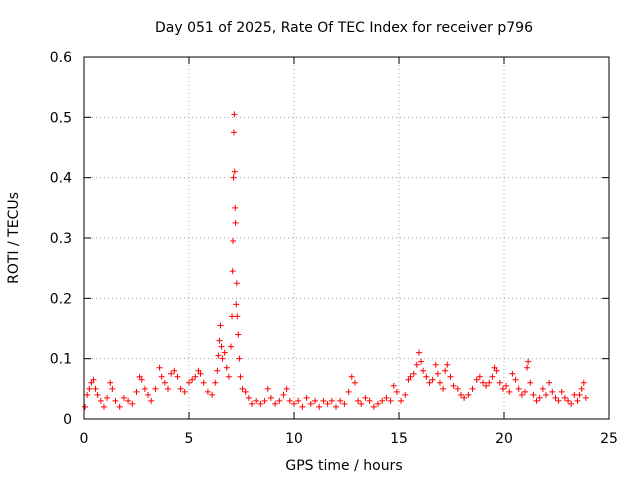 The width and height of the screenshot is (640, 480). I want to click on x-tick-label: 10, so click(294, 439).